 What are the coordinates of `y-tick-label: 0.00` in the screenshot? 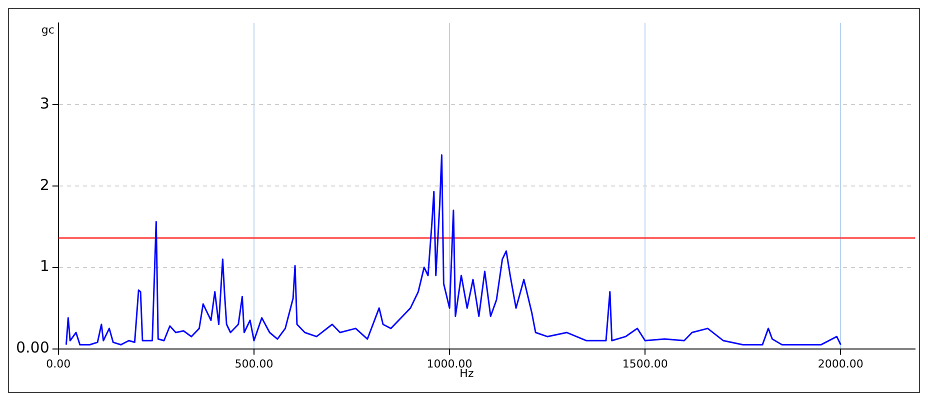 It's located at (33, 347).